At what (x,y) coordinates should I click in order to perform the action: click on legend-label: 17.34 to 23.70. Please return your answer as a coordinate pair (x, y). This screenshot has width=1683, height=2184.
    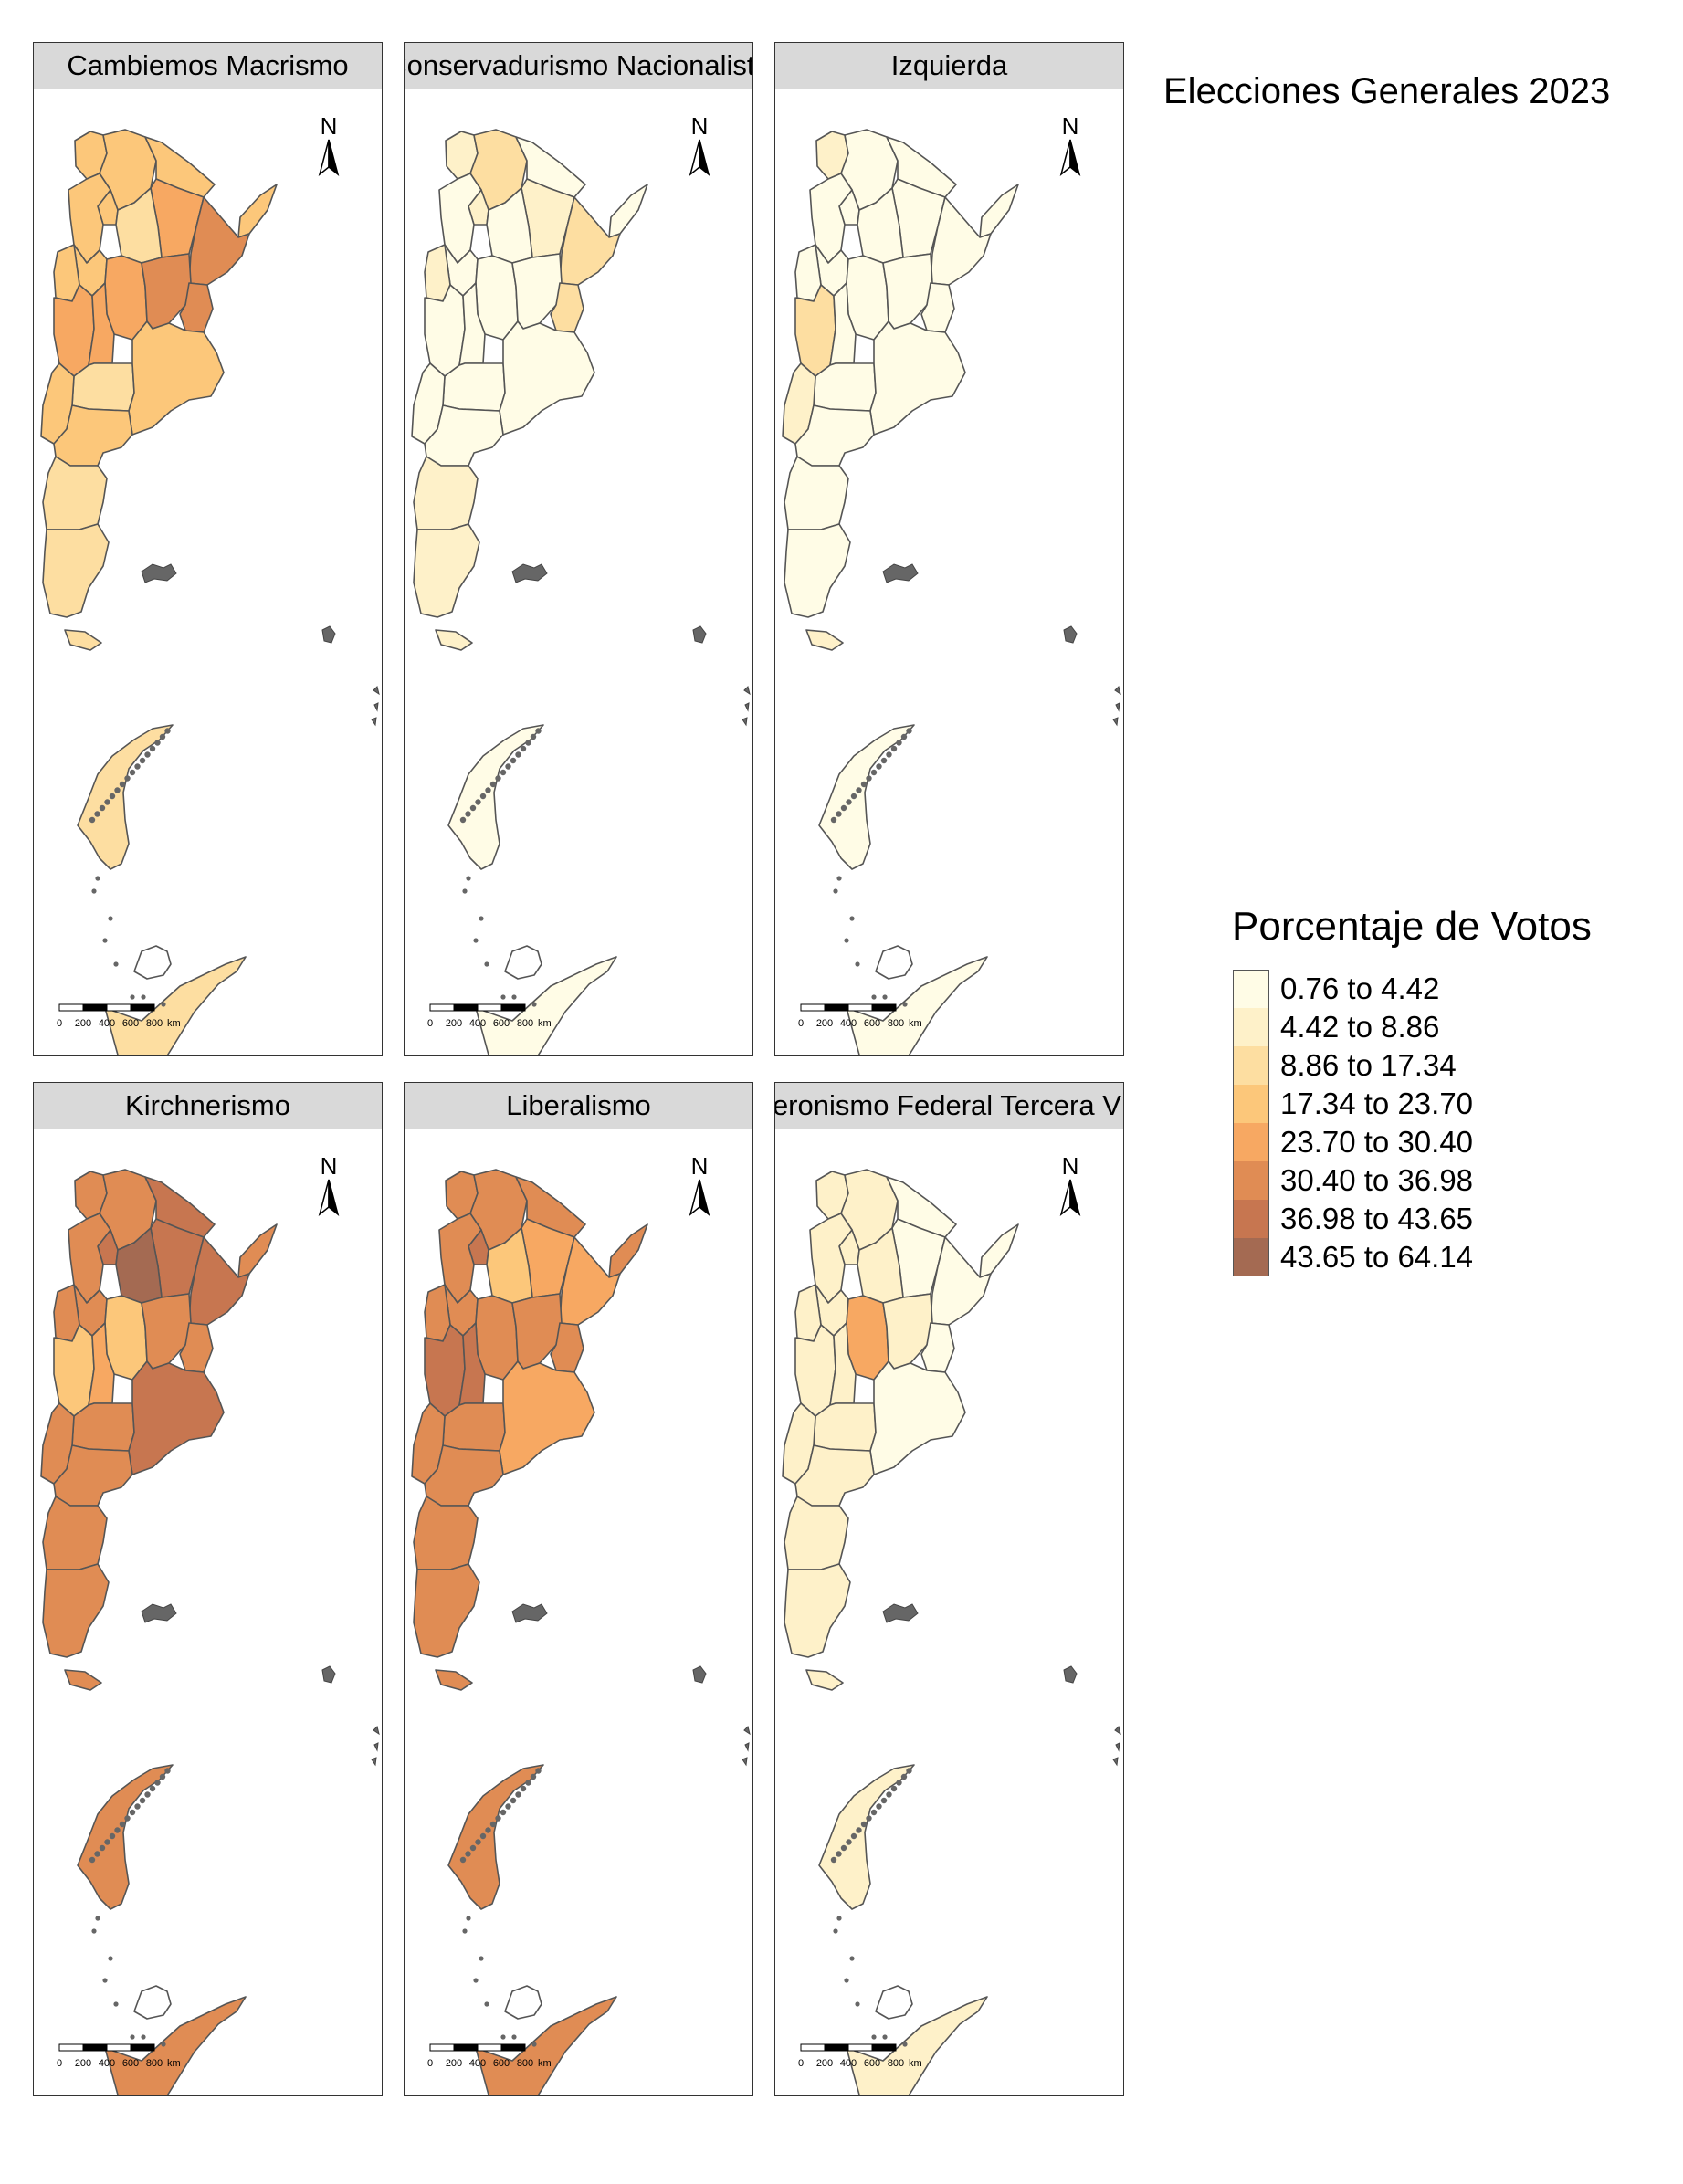
    Looking at the image, I should click on (1377, 1104).